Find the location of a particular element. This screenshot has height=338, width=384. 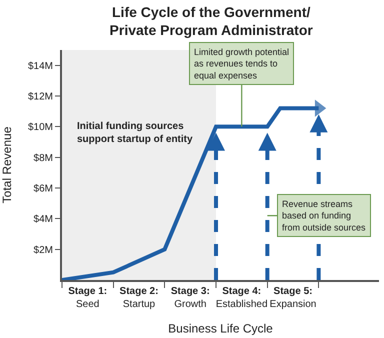

y-tick-label: $14M is located at coordinates (40, 66).